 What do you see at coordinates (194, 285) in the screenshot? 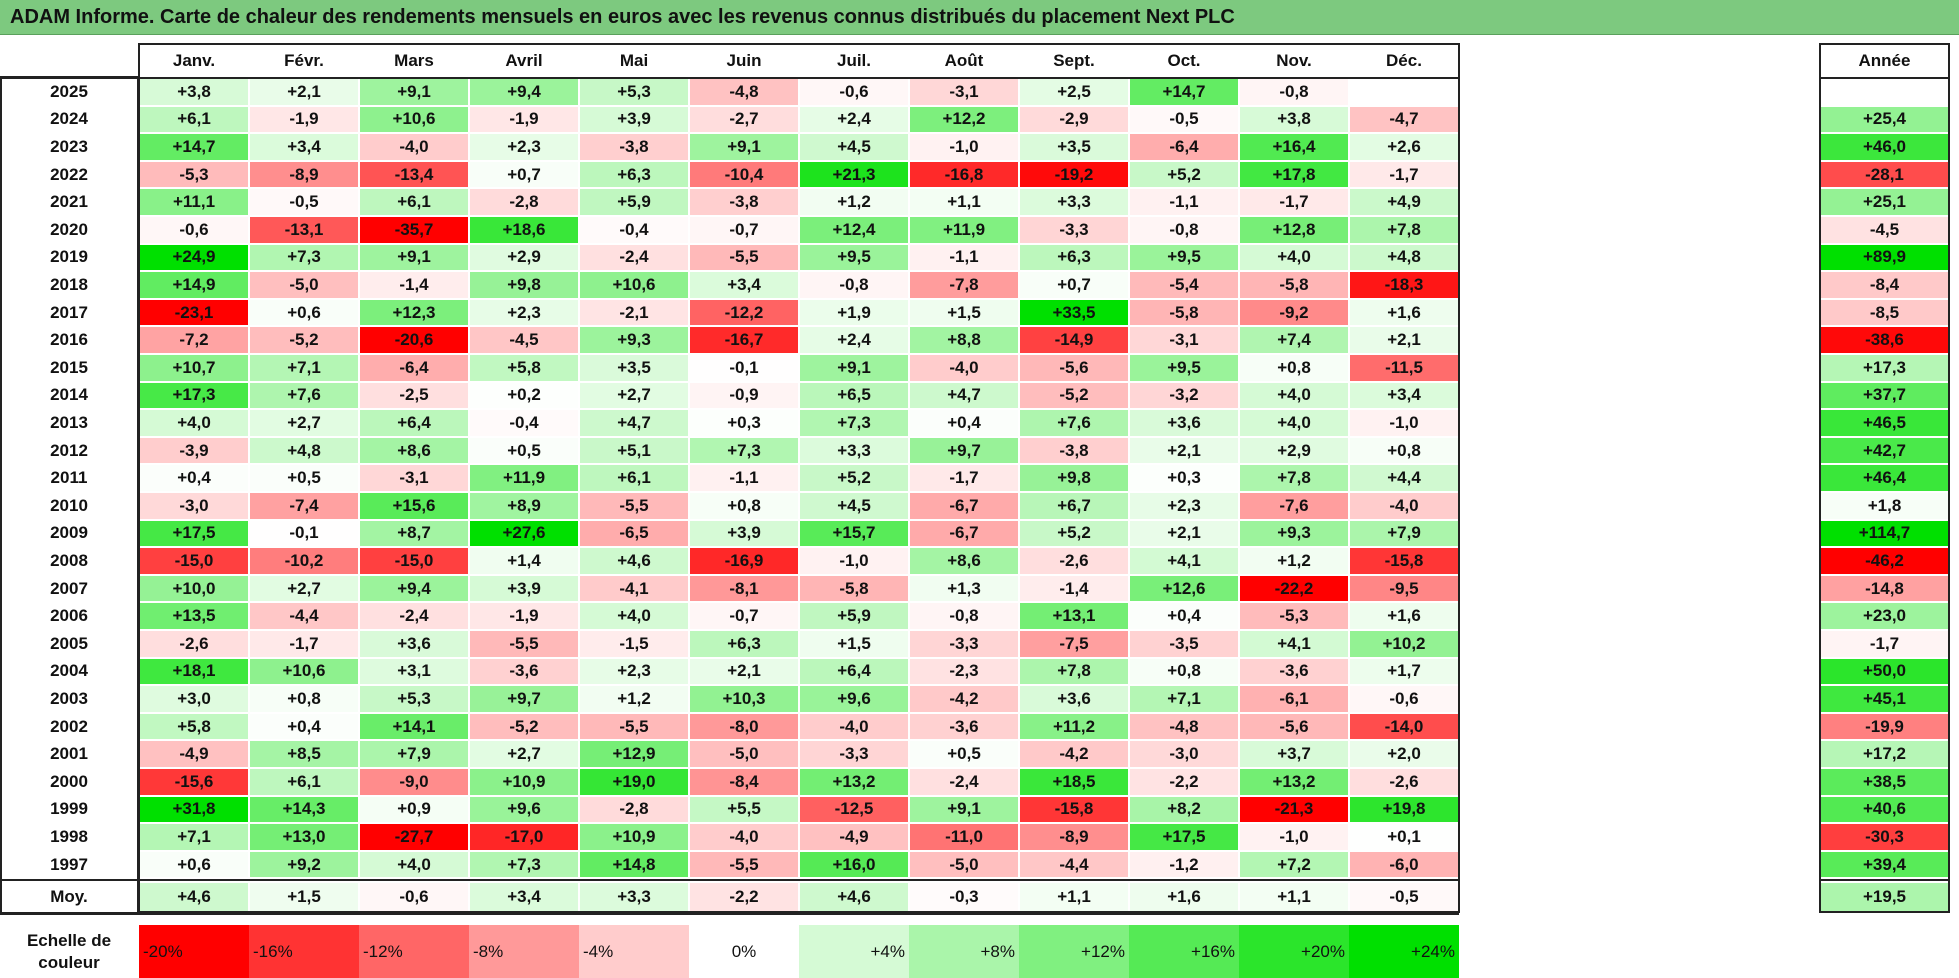
I see `heatmap-cell: +14,9` at bounding box center [194, 285].